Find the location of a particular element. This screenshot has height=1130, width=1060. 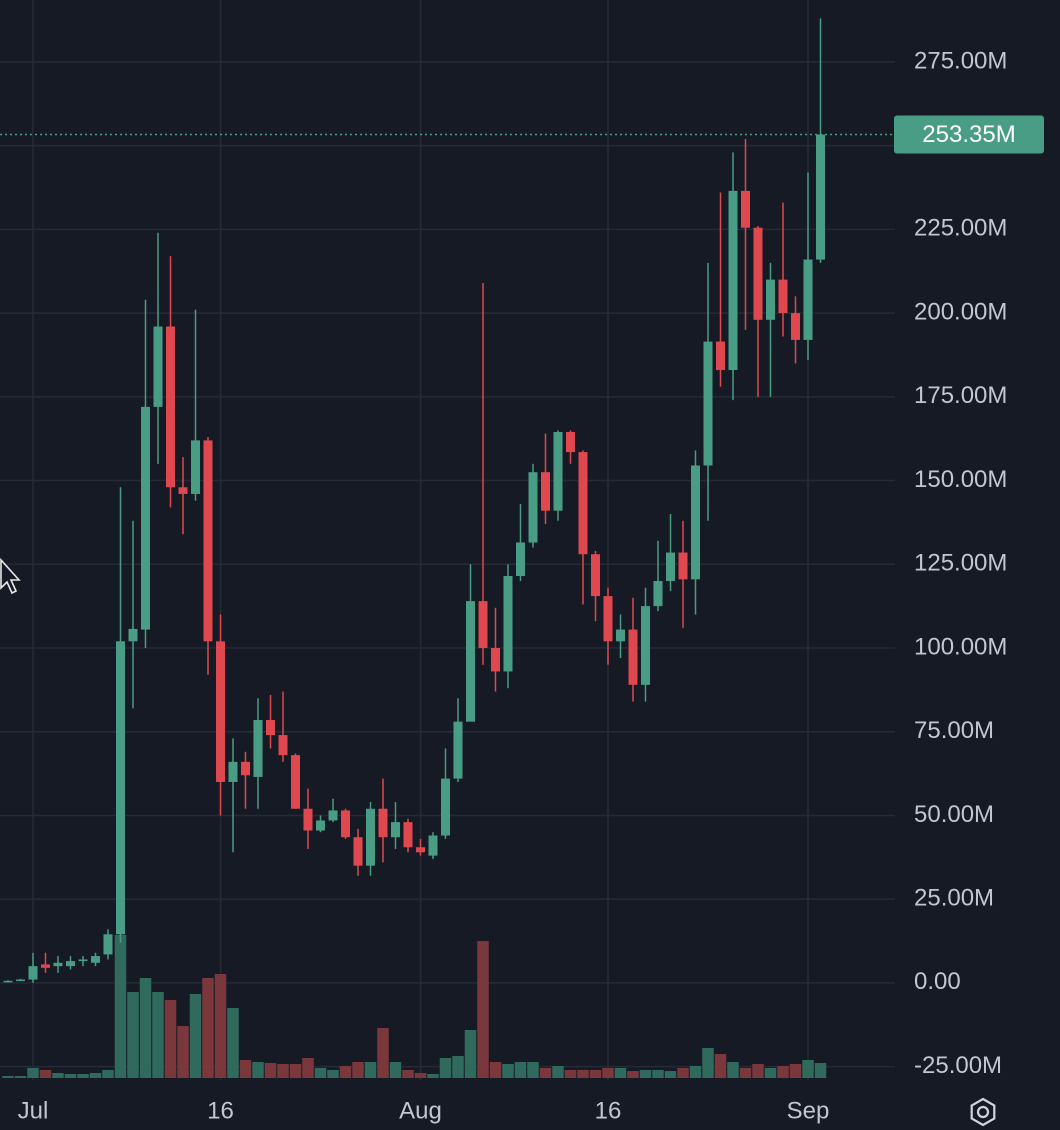

y-tick-label: 150.00M is located at coordinates (960, 479).